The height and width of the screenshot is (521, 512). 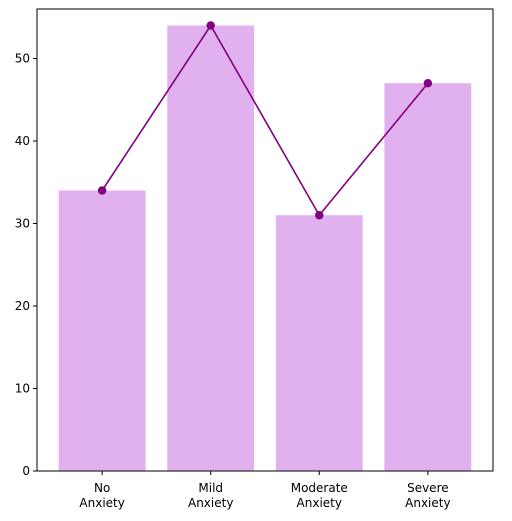 What do you see at coordinates (22, 141) in the screenshot?
I see `y-tick-label-4: 40` at bounding box center [22, 141].